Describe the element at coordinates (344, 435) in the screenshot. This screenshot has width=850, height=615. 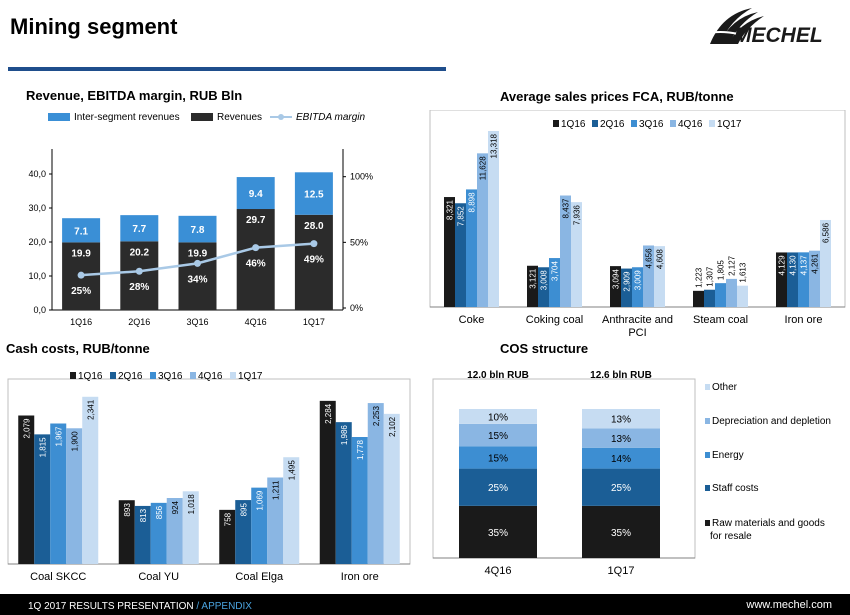
I see `bar-value-label: 1,986` at that location.